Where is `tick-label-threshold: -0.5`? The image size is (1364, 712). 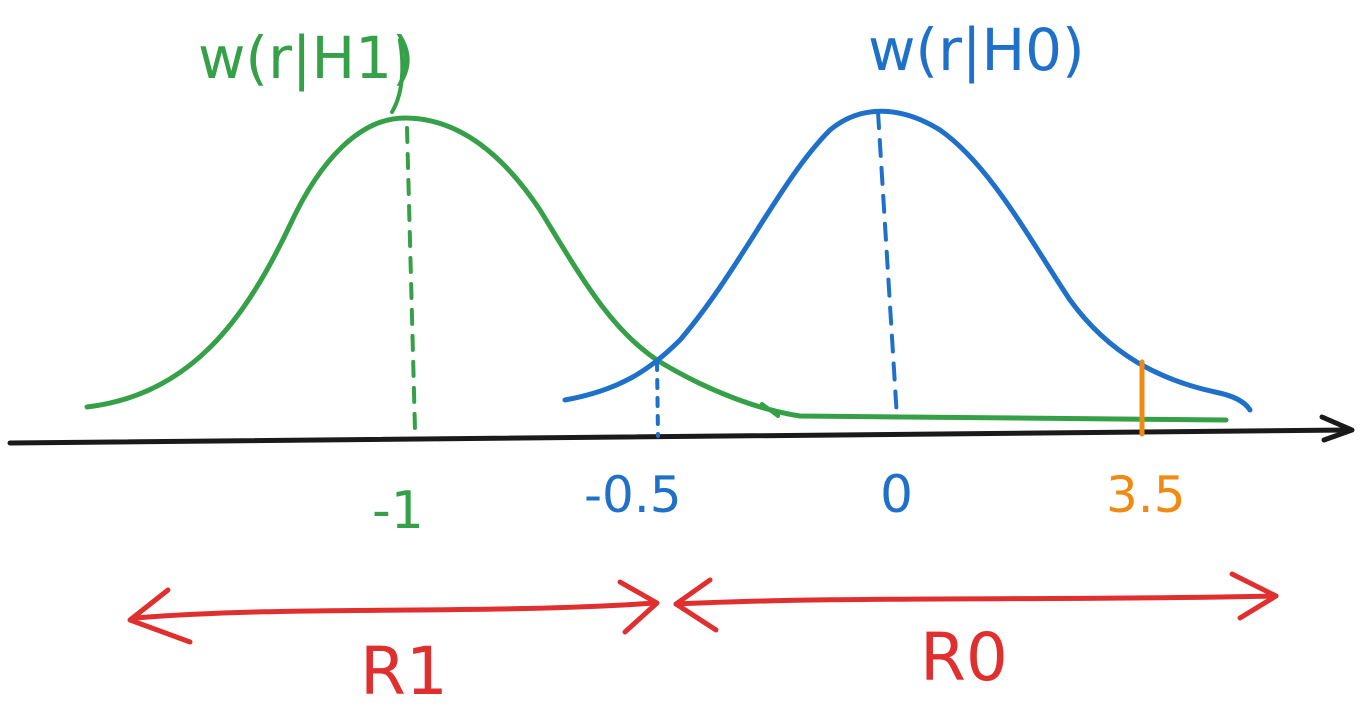 tick-label-threshold: -0.5 is located at coordinates (633, 495).